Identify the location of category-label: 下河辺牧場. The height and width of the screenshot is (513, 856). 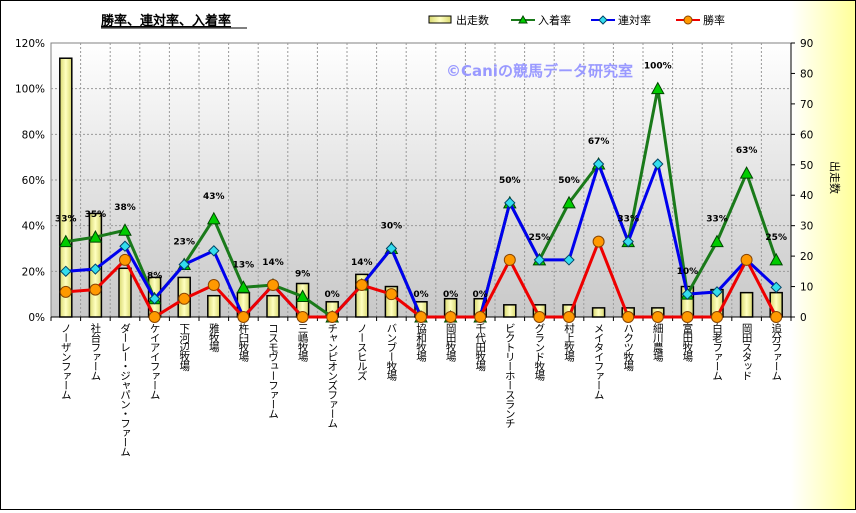
(184, 347).